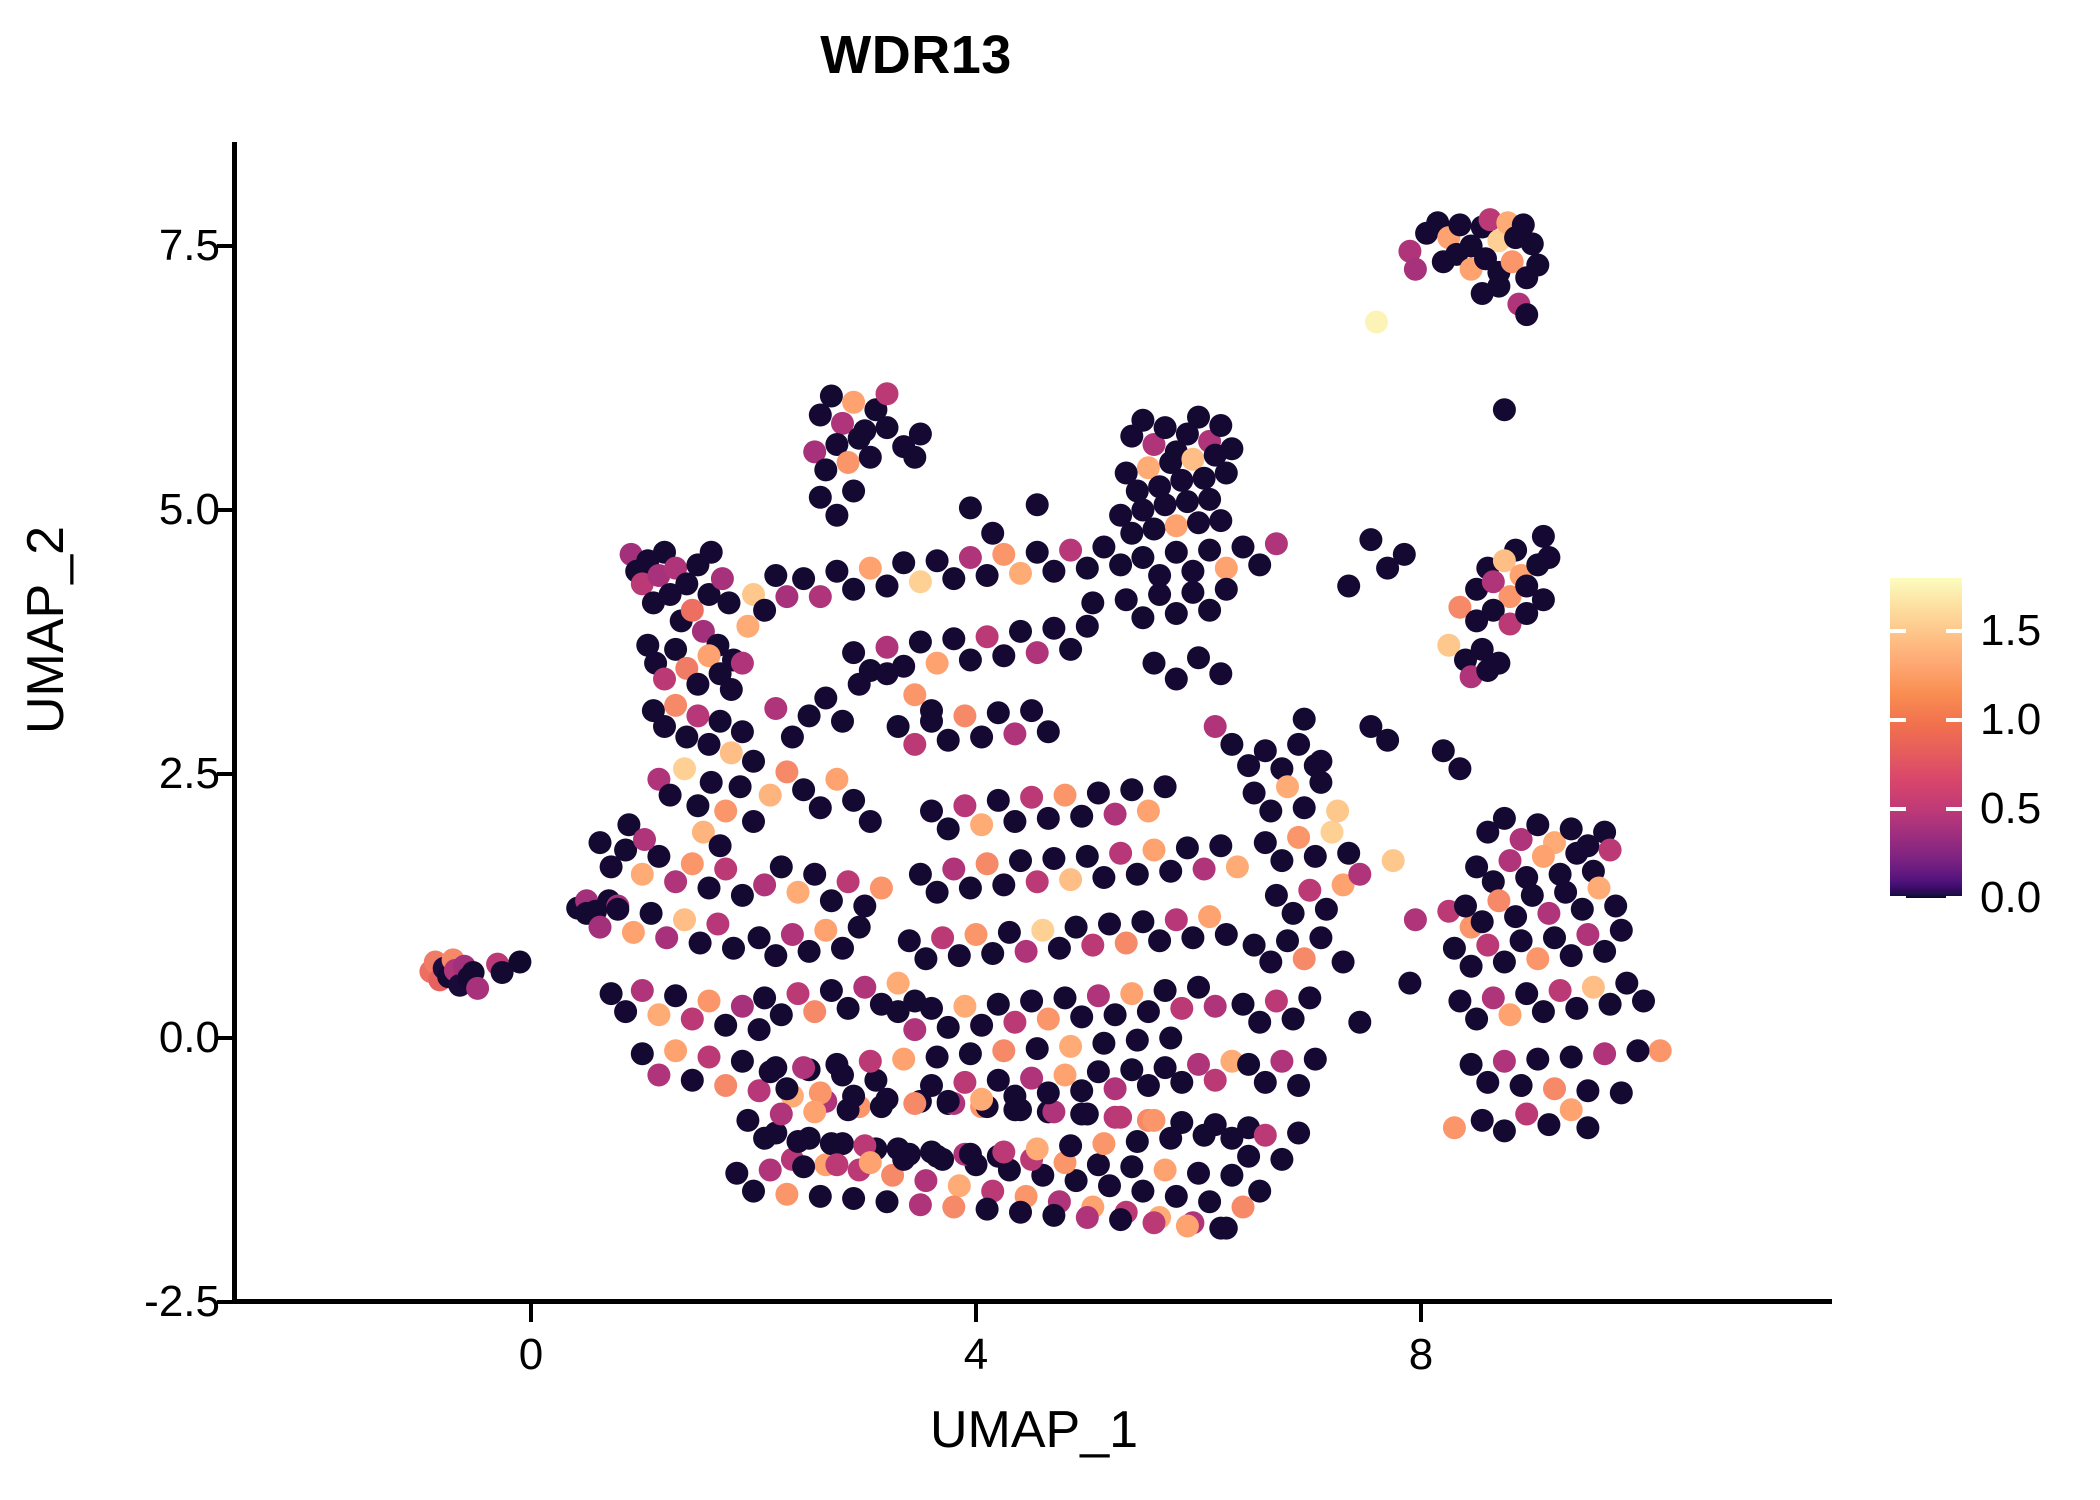 This screenshot has width=2100, height=1500. I want to click on colorbar-tick-label: 1.5, so click(2011, 631).